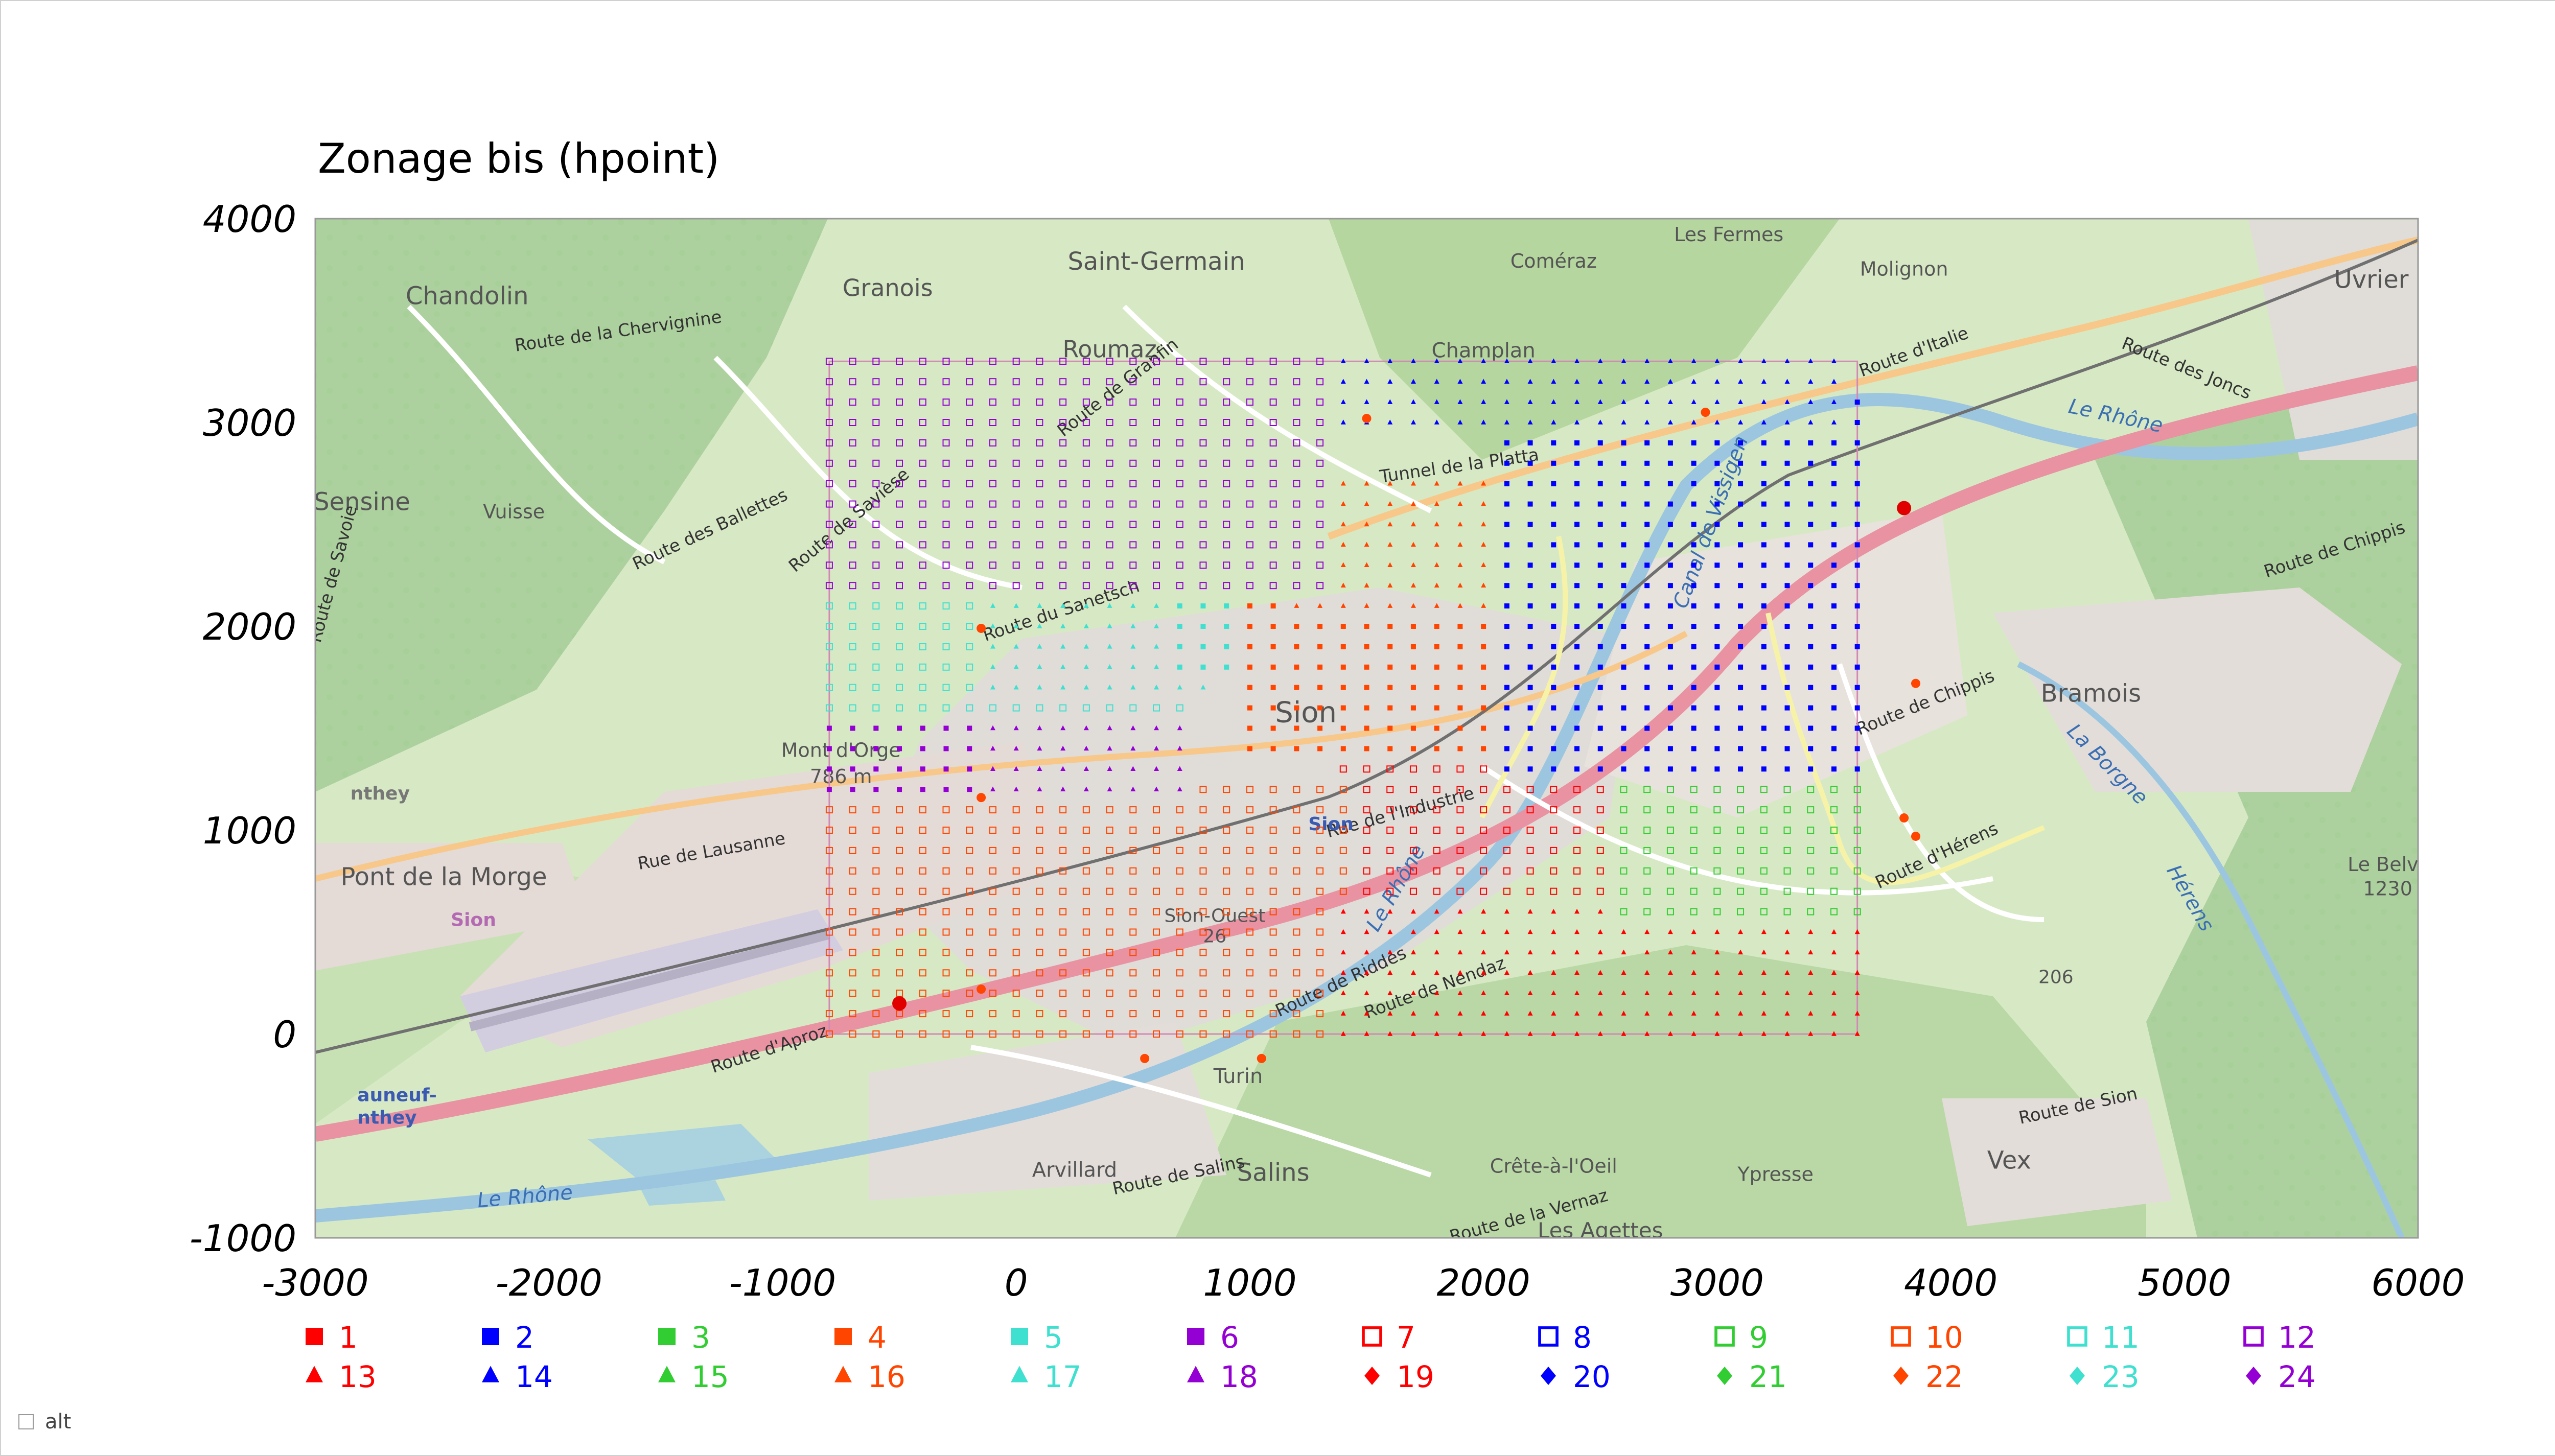  Describe the element at coordinates (1046, 1376) in the screenshot. I see `legend-item-17: 17` at that location.